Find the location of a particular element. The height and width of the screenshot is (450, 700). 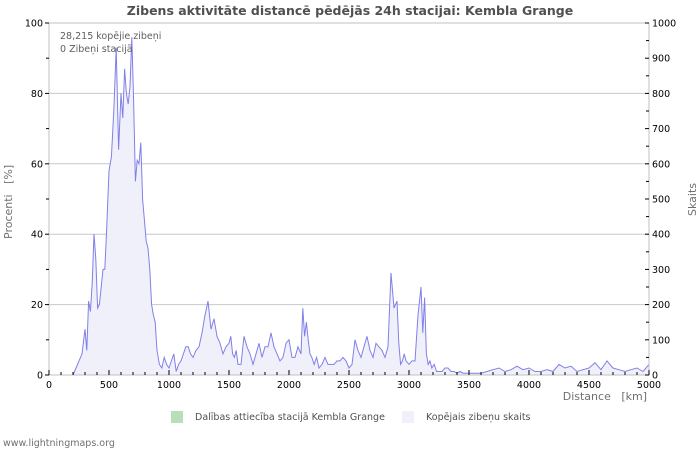

x-tick-label: 1500 is located at coordinates (229, 385).